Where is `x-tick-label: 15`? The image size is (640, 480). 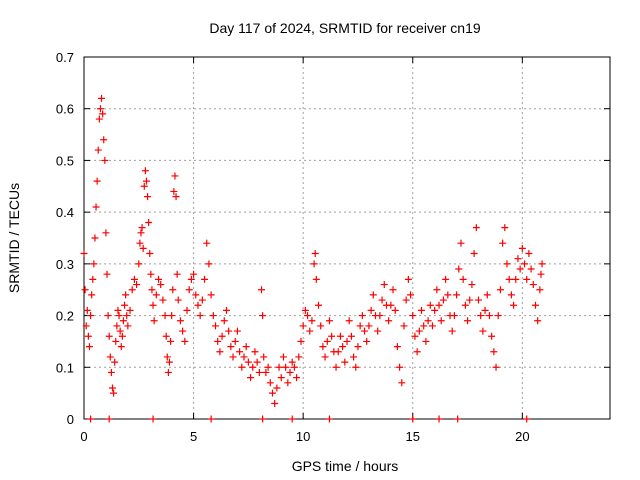
x-tick-label: 15 is located at coordinates (413, 436).